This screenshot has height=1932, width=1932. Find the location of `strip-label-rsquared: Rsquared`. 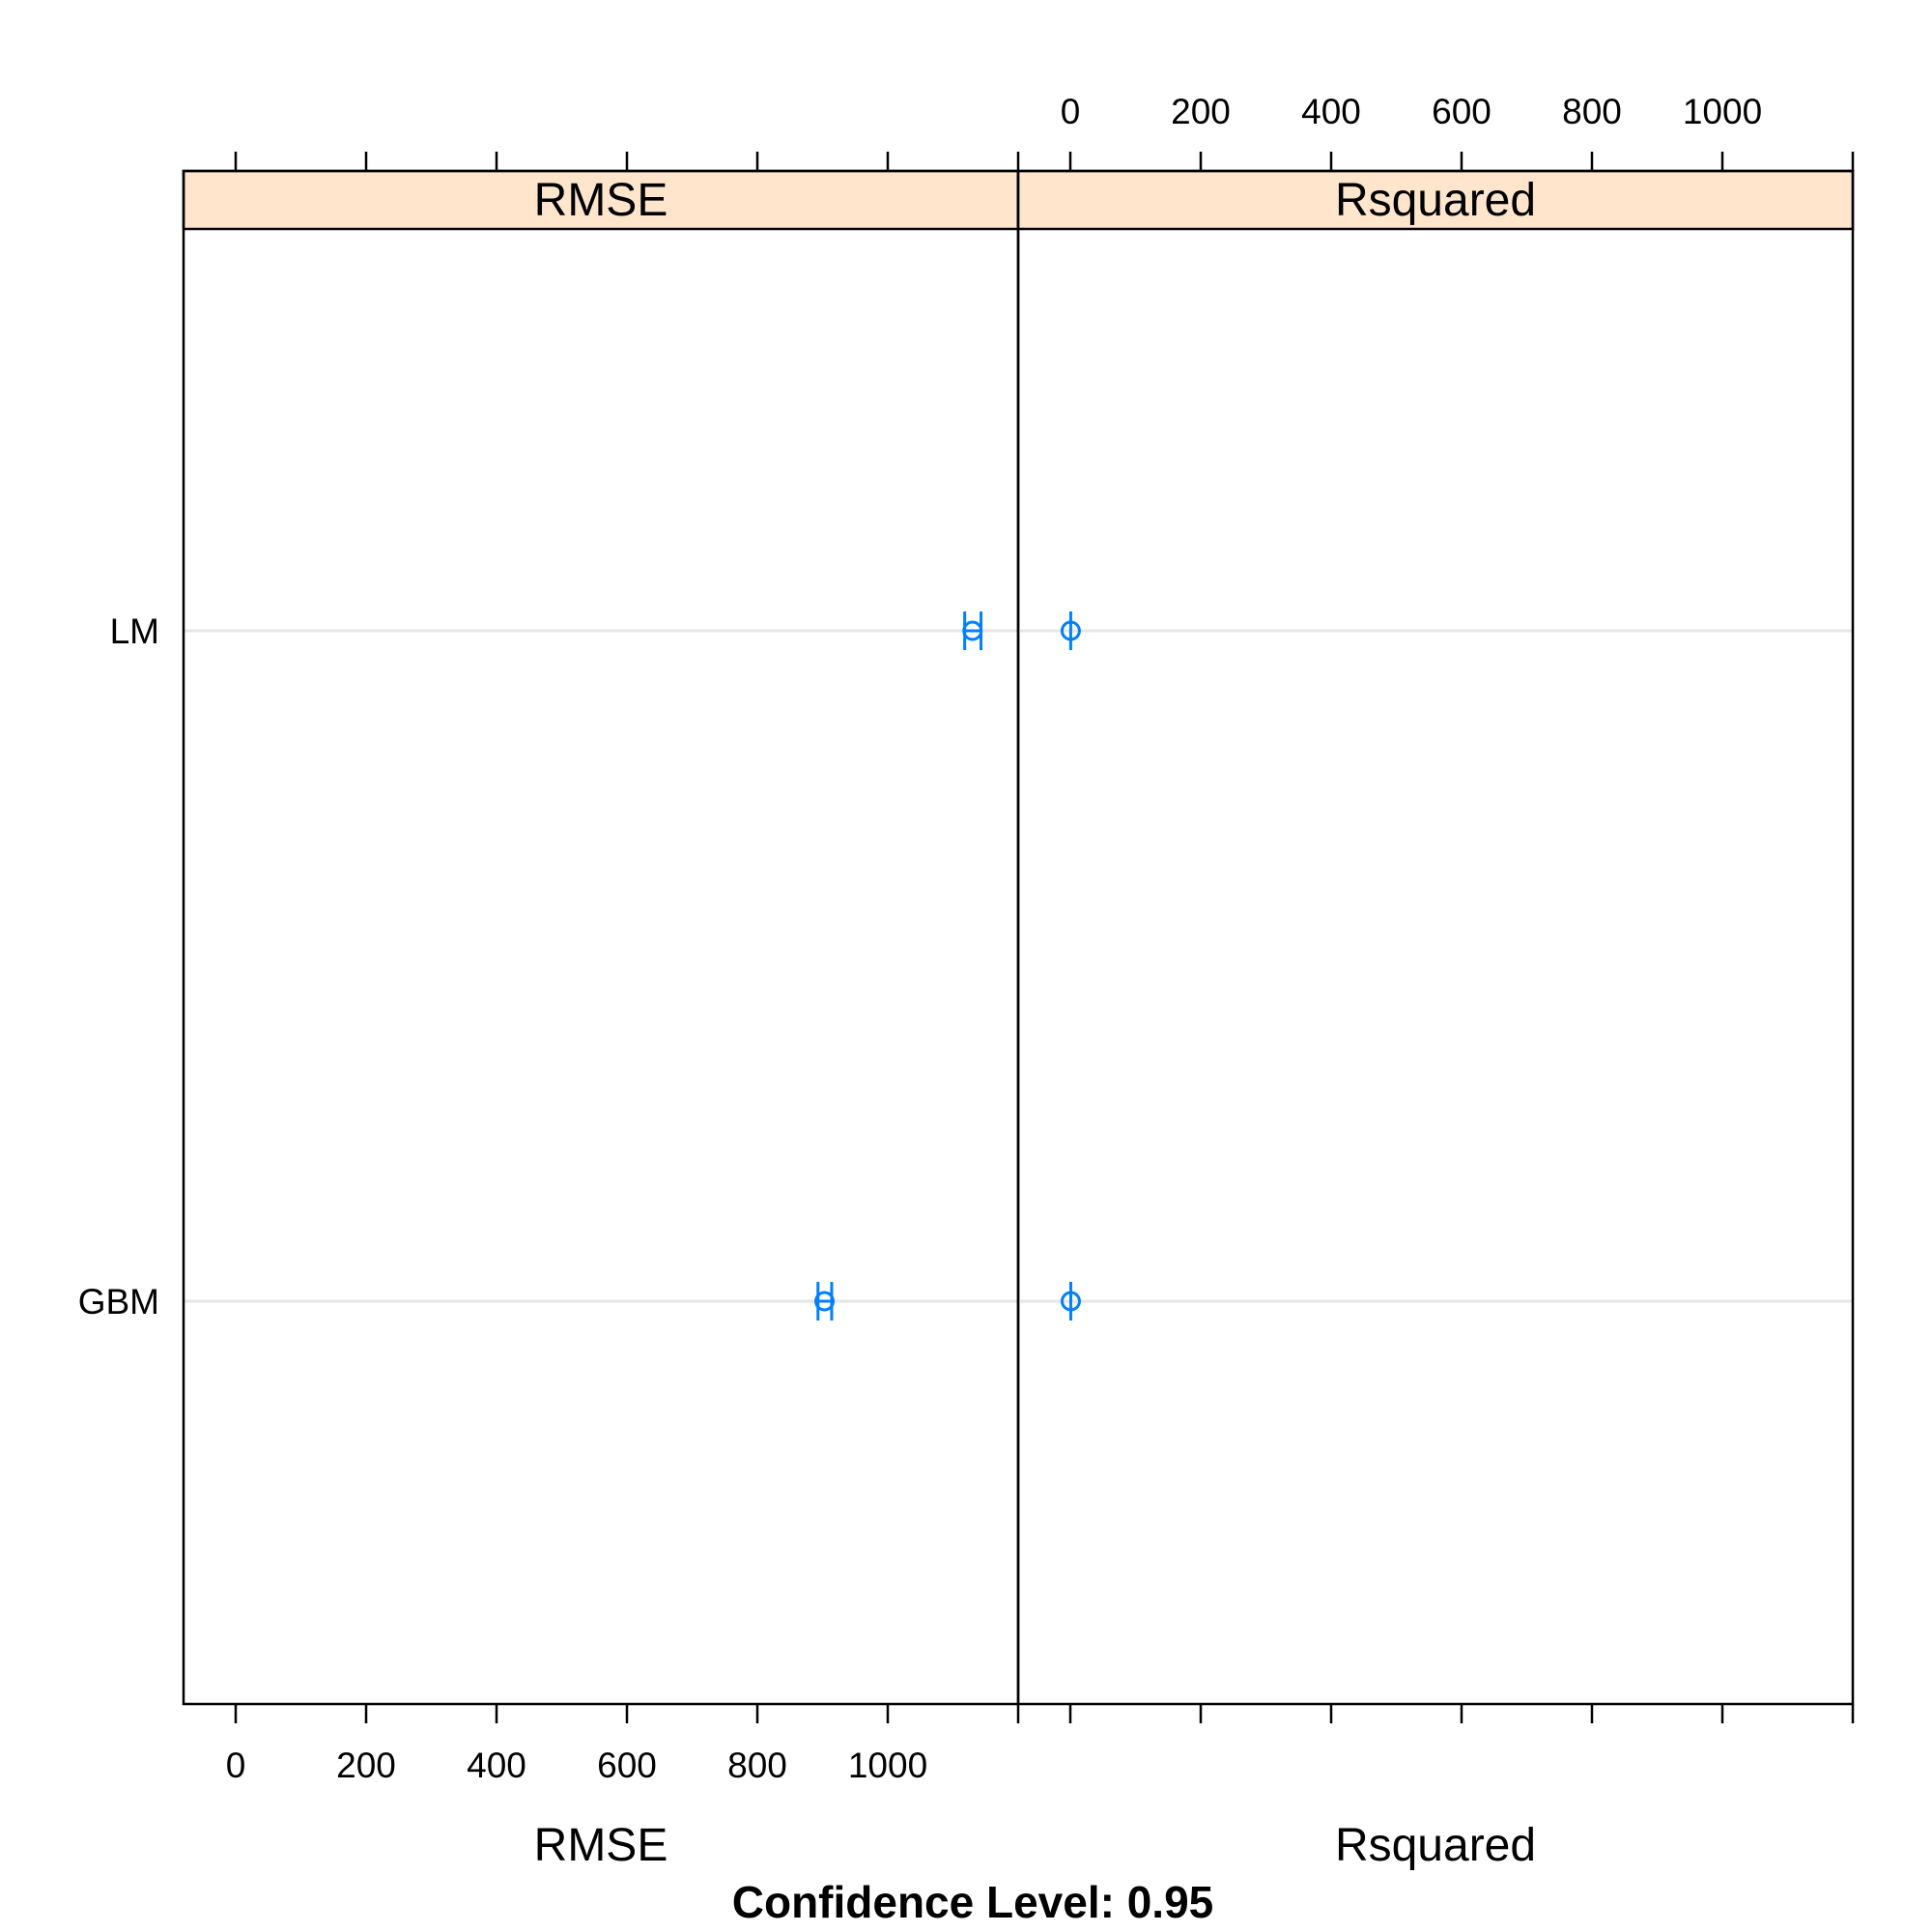

strip-label-rsquared: Rsquared is located at coordinates (1435, 200).